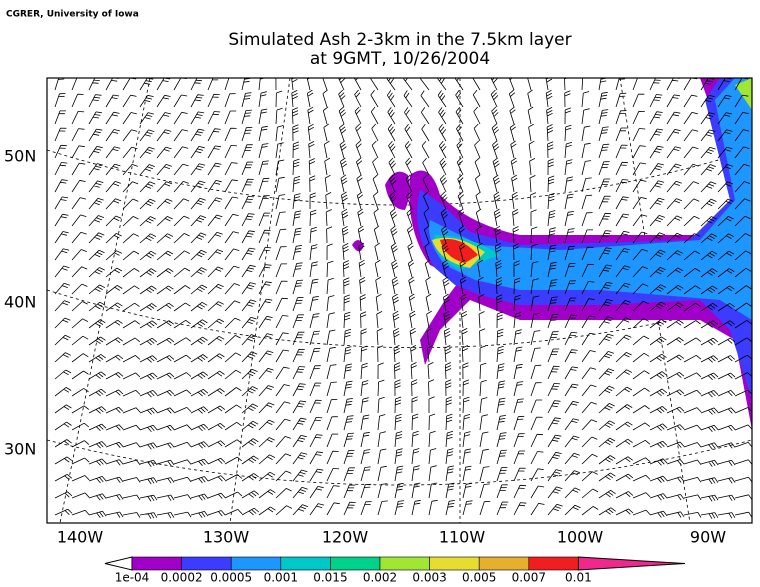 The width and height of the screenshot is (760, 587). I want to click on latitude-label: 40N, so click(20, 302).